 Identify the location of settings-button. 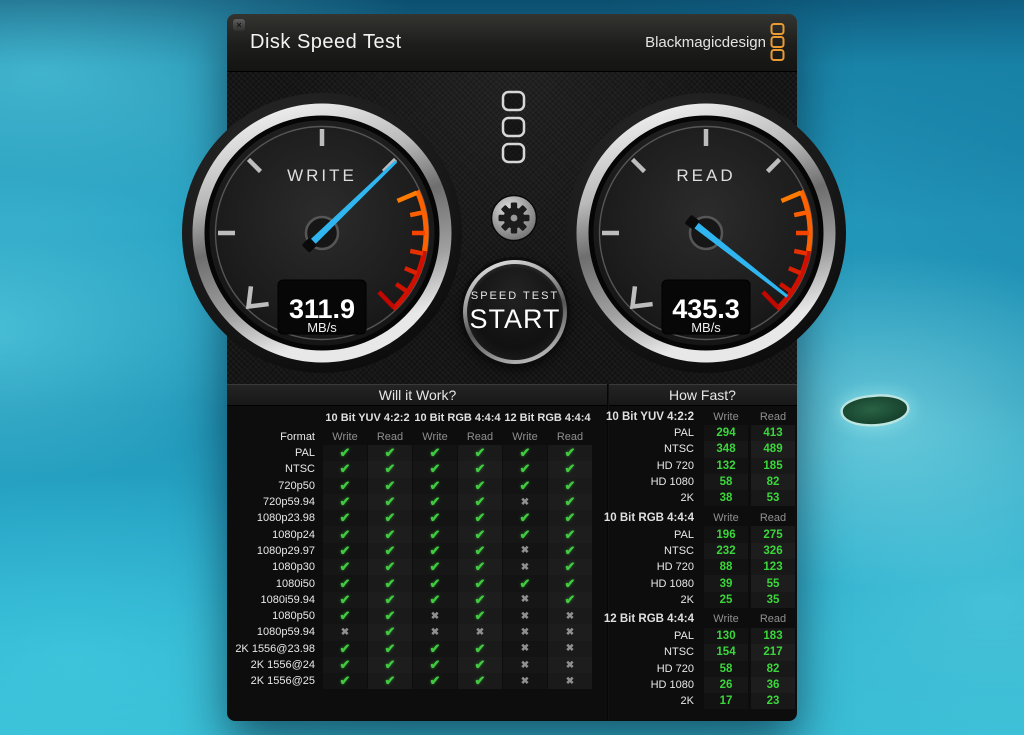
(514, 218).